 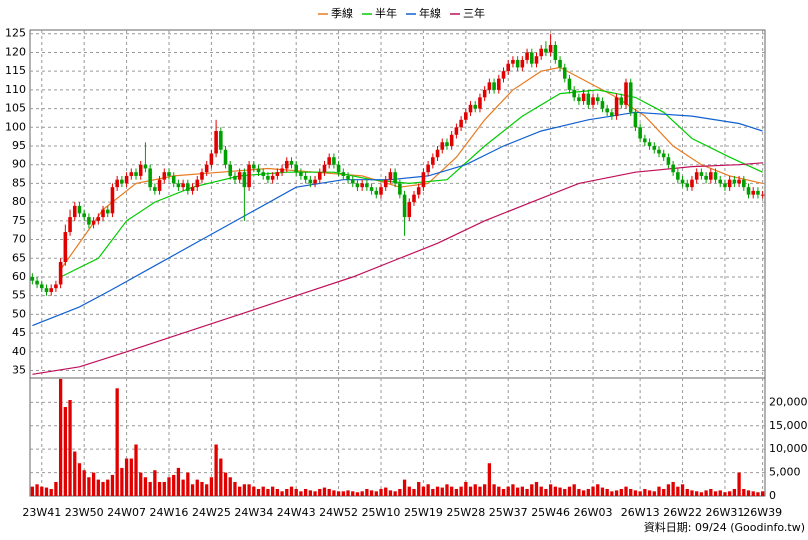 I want to click on legend-label: 三年, so click(x=474, y=13).